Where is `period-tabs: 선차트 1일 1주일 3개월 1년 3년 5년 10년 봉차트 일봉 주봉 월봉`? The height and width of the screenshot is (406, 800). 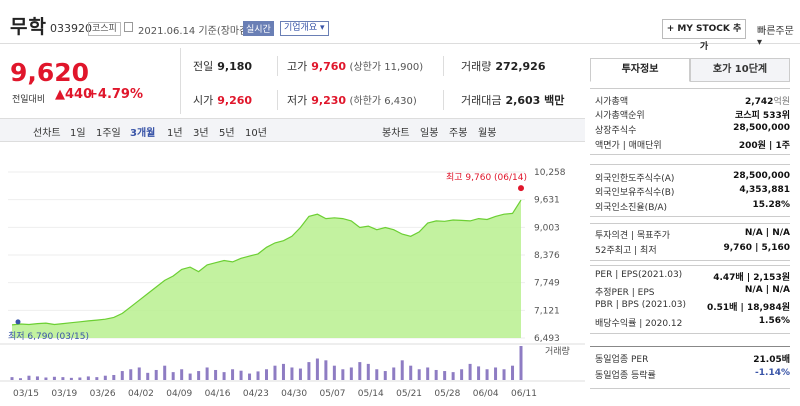 period-tabs: 선차트 1일 1주일 3개월 1년 3년 5년 10년 봉차트 일봉 주봉 월봉 is located at coordinates (292, 130).